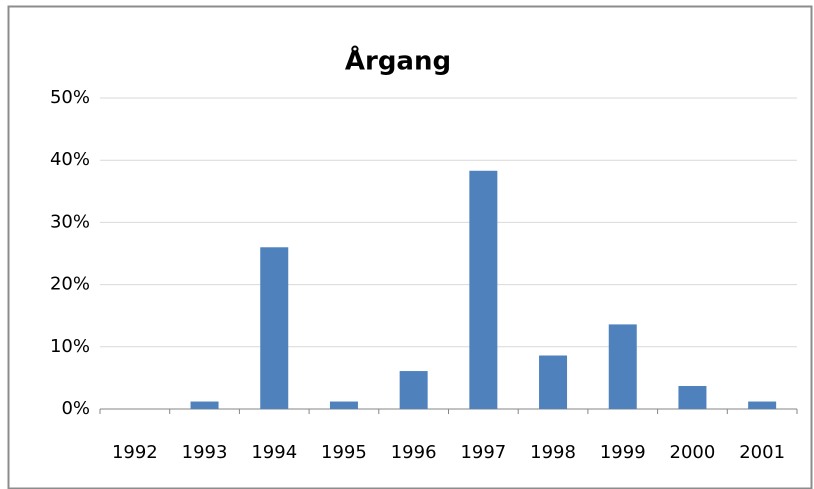  What do you see at coordinates (70, 221) in the screenshot?
I see `y-tick-label: 30%` at bounding box center [70, 221].